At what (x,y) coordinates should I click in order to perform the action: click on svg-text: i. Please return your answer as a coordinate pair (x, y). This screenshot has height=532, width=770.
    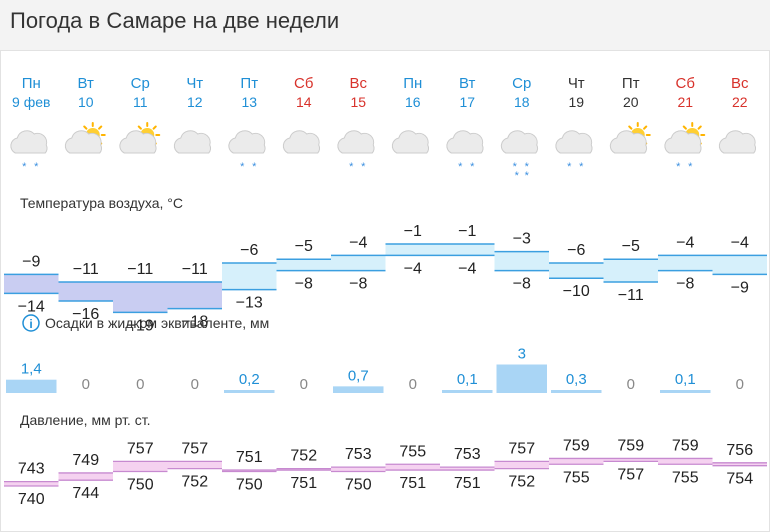
    Looking at the image, I should click on (30, 324).